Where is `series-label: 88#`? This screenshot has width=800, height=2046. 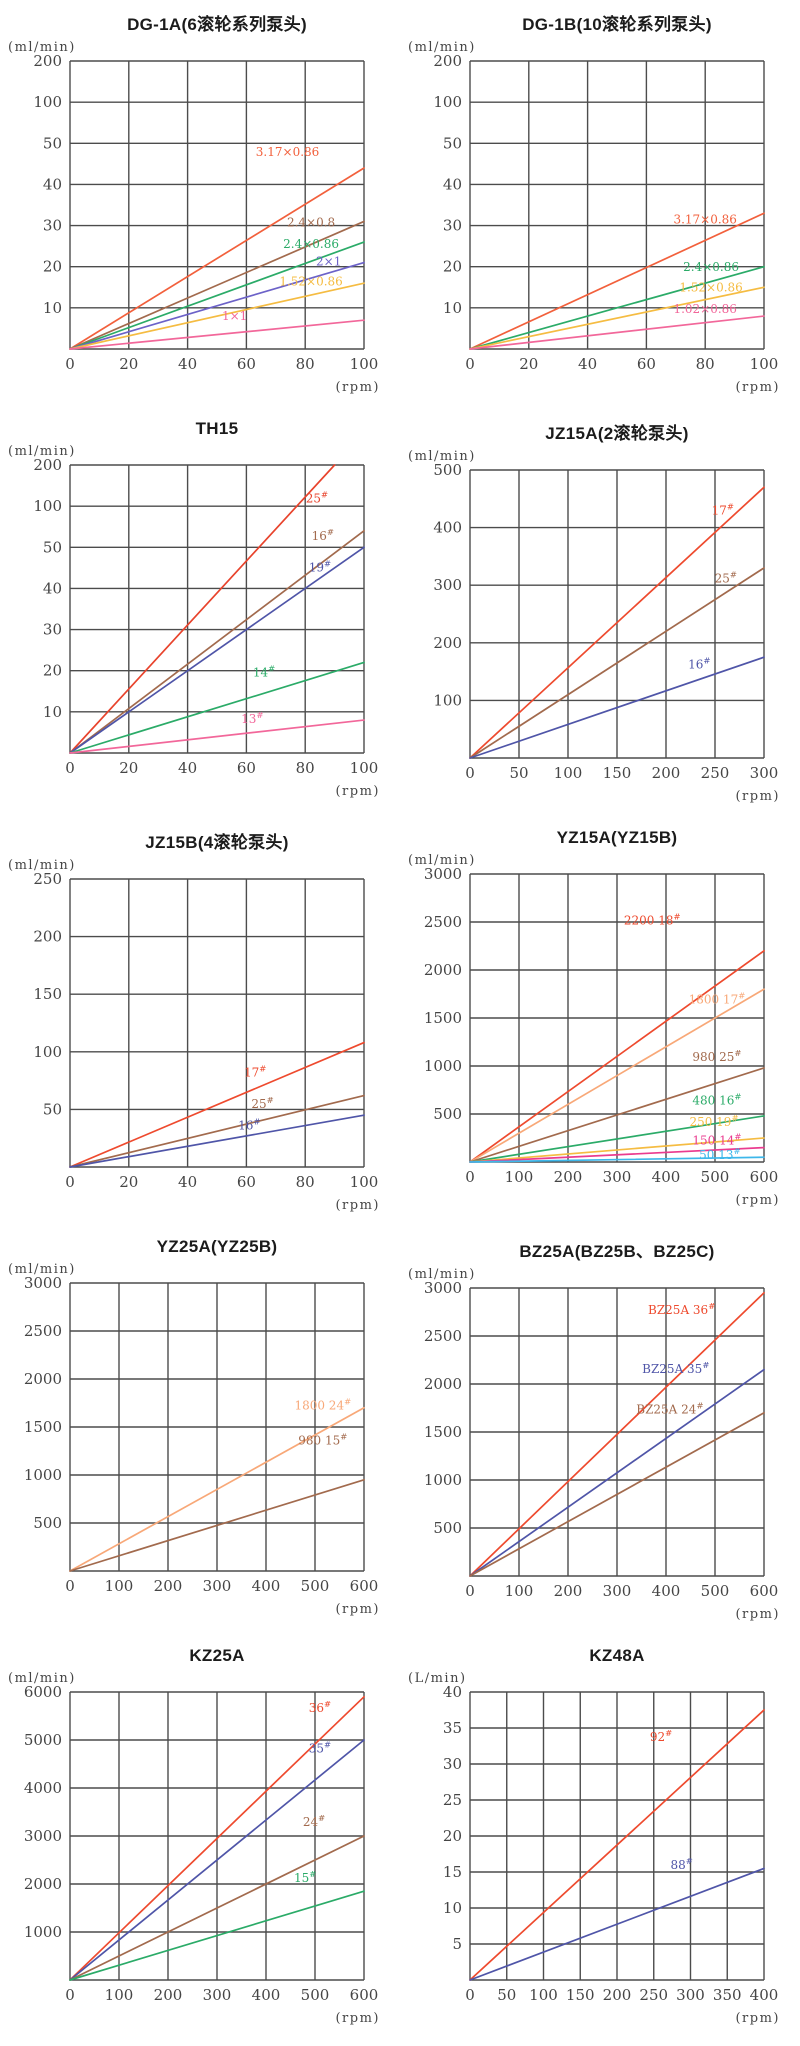
series-label: 88# is located at coordinates (681, 1864).